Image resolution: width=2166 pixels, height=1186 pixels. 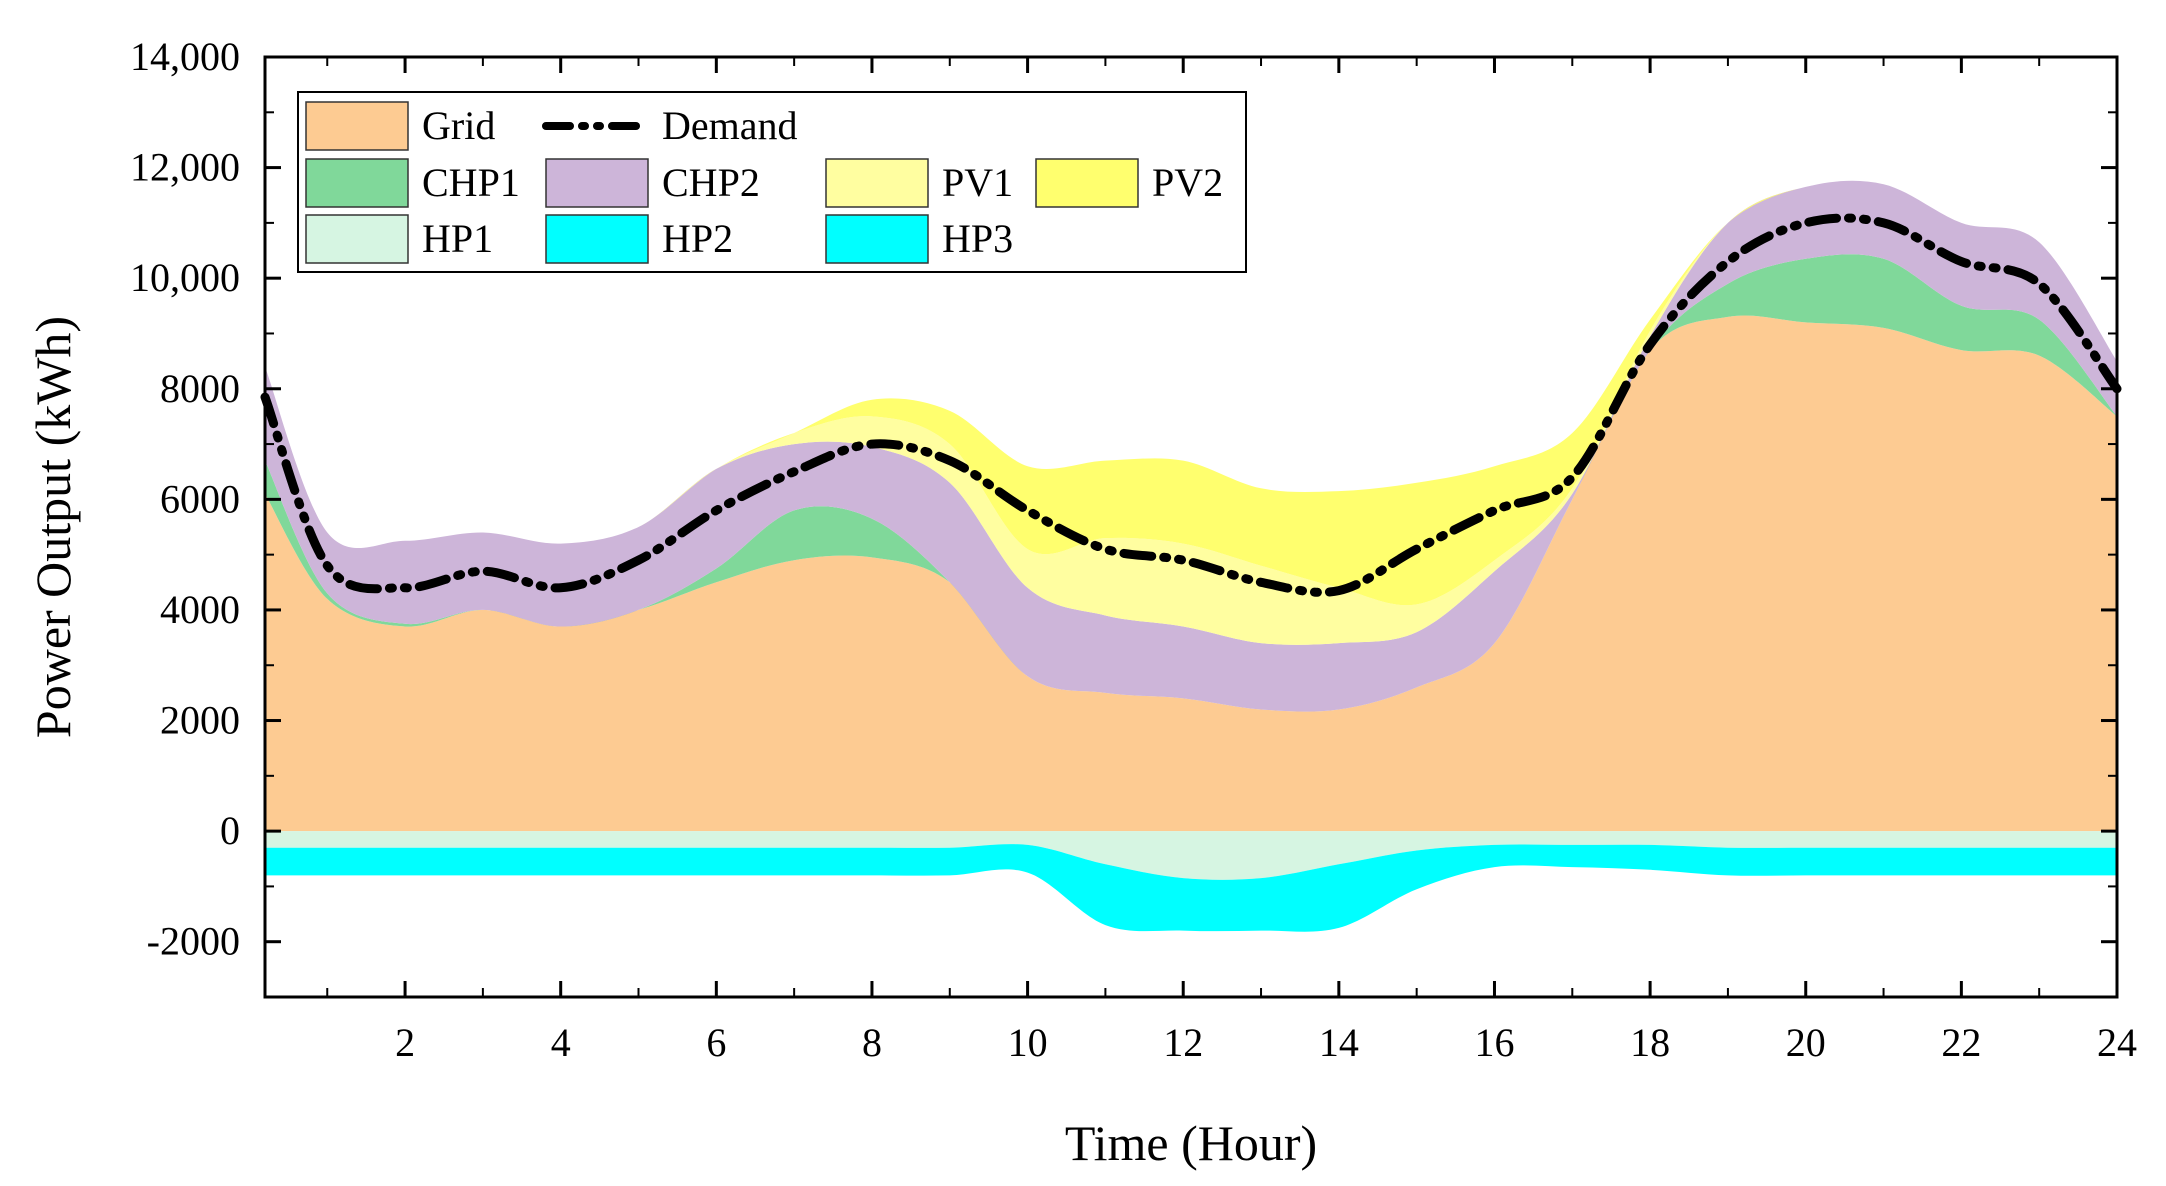 I want to click on legend-label-pv2: PV2, so click(x=1187, y=182).